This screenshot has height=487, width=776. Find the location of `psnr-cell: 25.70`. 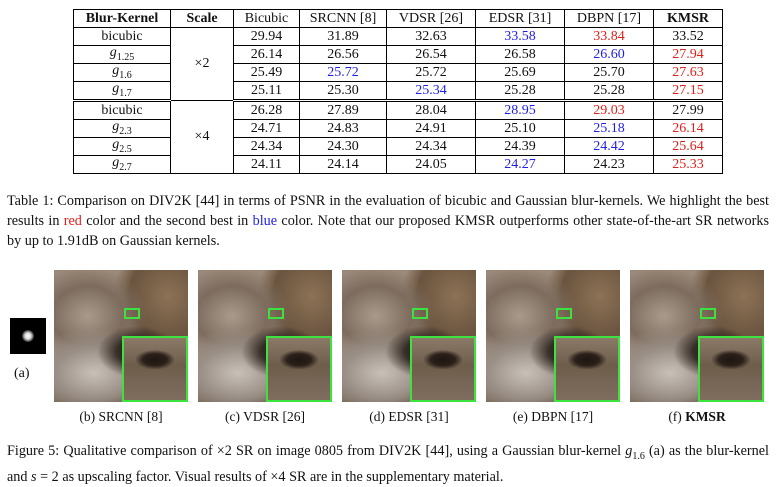

psnr-cell: 25.70 is located at coordinates (609, 72).